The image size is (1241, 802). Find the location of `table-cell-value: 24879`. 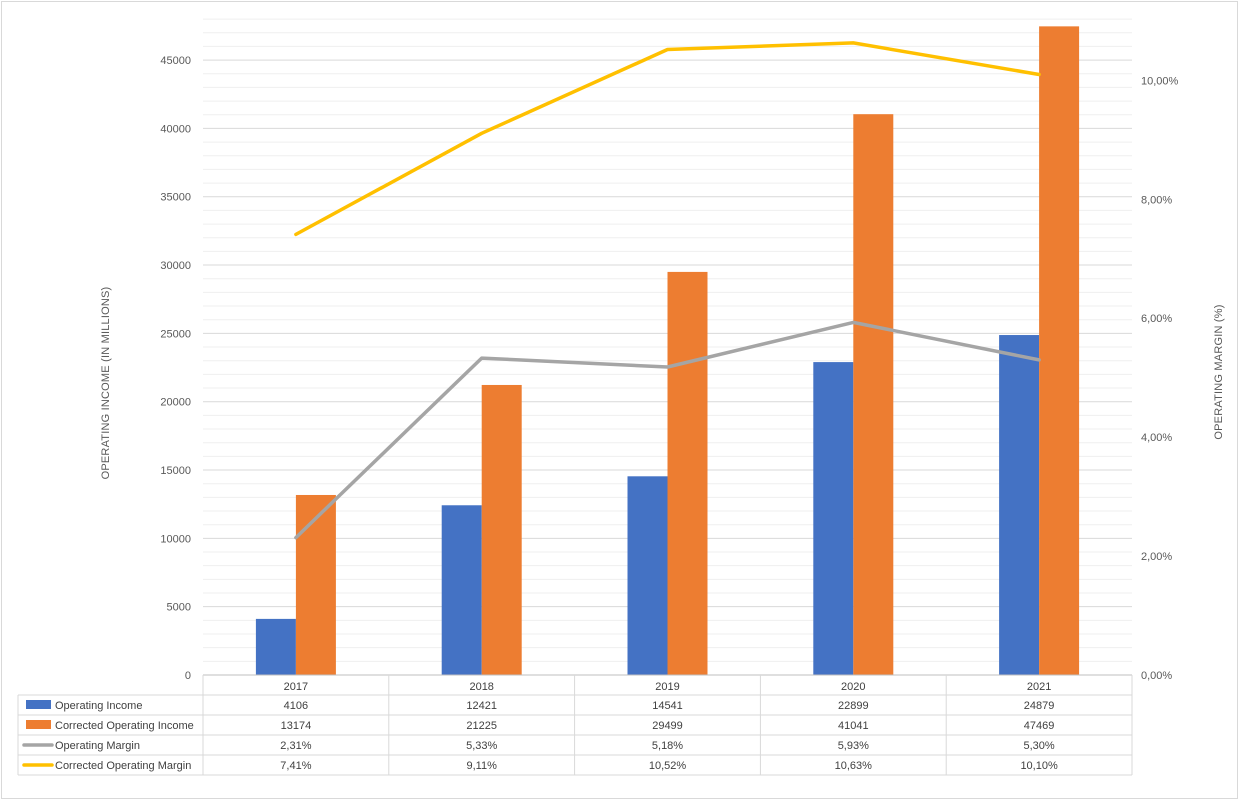

table-cell-value: 24879 is located at coordinates (1039, 706).